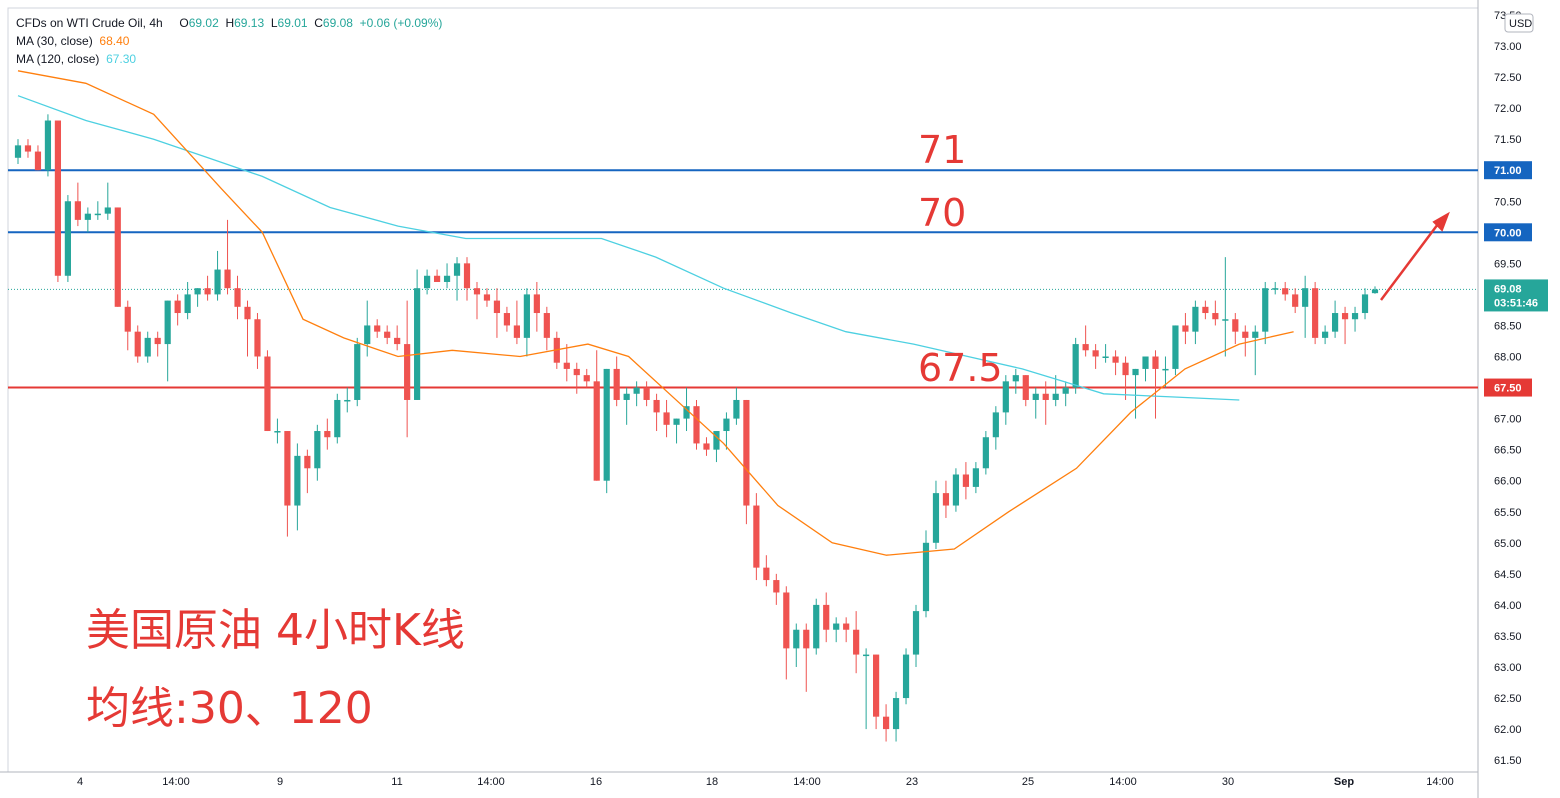 This screenshot has width=1560, height=798. Describe the element at coordinates (1519, 23) in the screenshot. I see `currency-badge` at that location.